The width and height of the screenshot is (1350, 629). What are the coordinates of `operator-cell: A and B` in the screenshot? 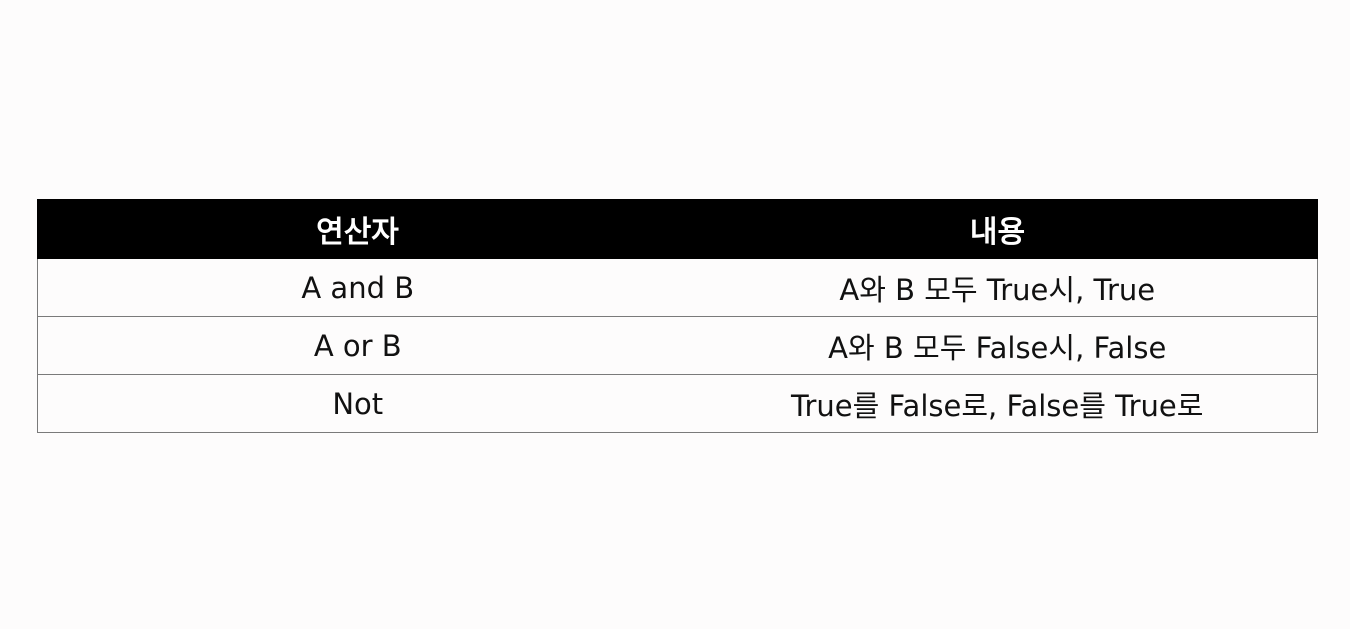 It's located at (357, 287).